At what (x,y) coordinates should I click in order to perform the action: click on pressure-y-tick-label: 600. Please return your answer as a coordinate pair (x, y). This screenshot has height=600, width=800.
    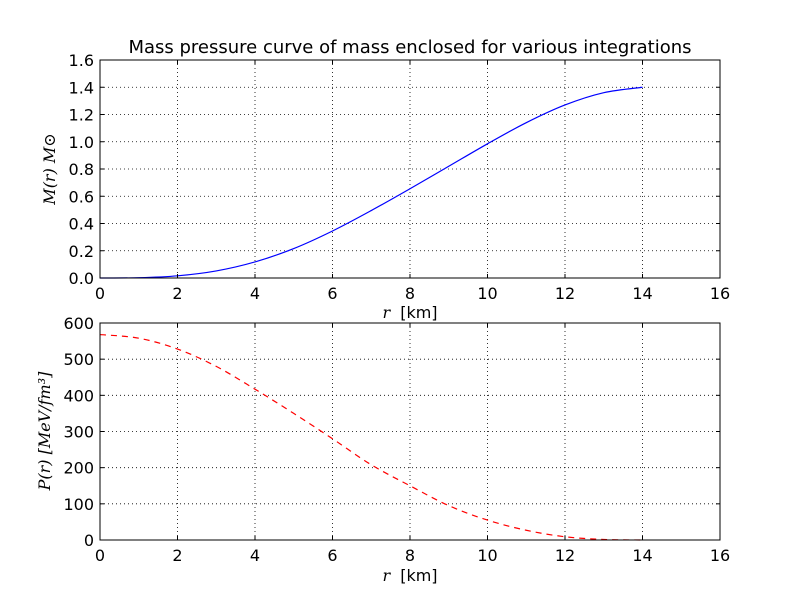
    Looking at the image, I should click on (78, 323).